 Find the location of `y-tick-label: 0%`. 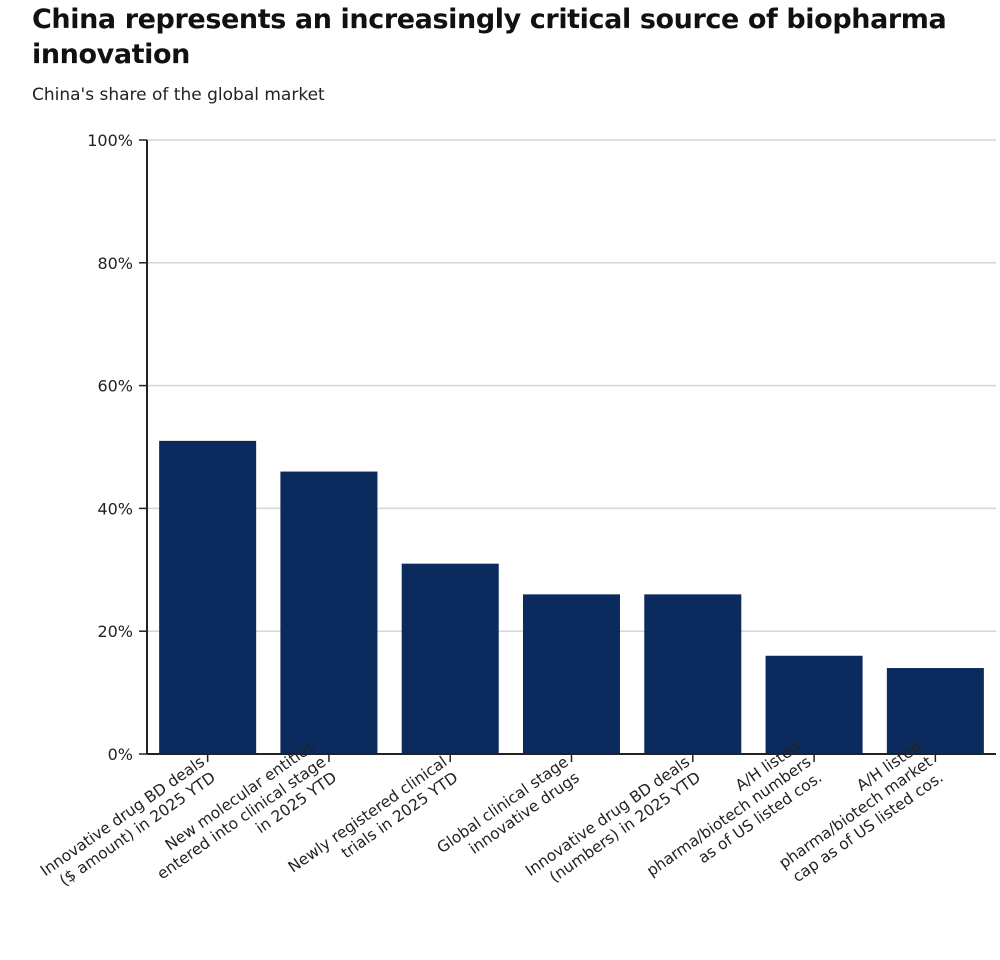

y-tick-label: 0% is located at coordinates (120, 754).